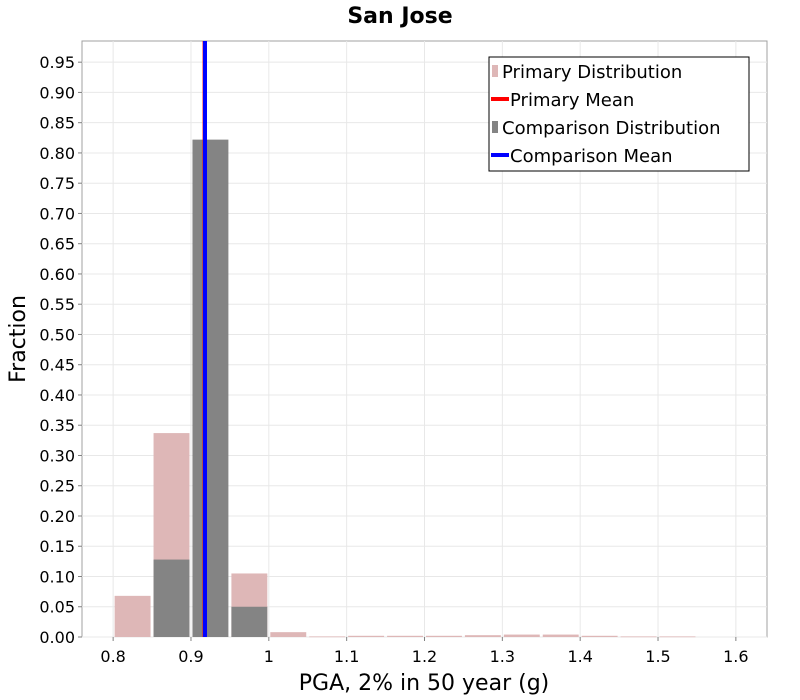  I want to click on y-tick-label: 0.95, so click(57, 62).